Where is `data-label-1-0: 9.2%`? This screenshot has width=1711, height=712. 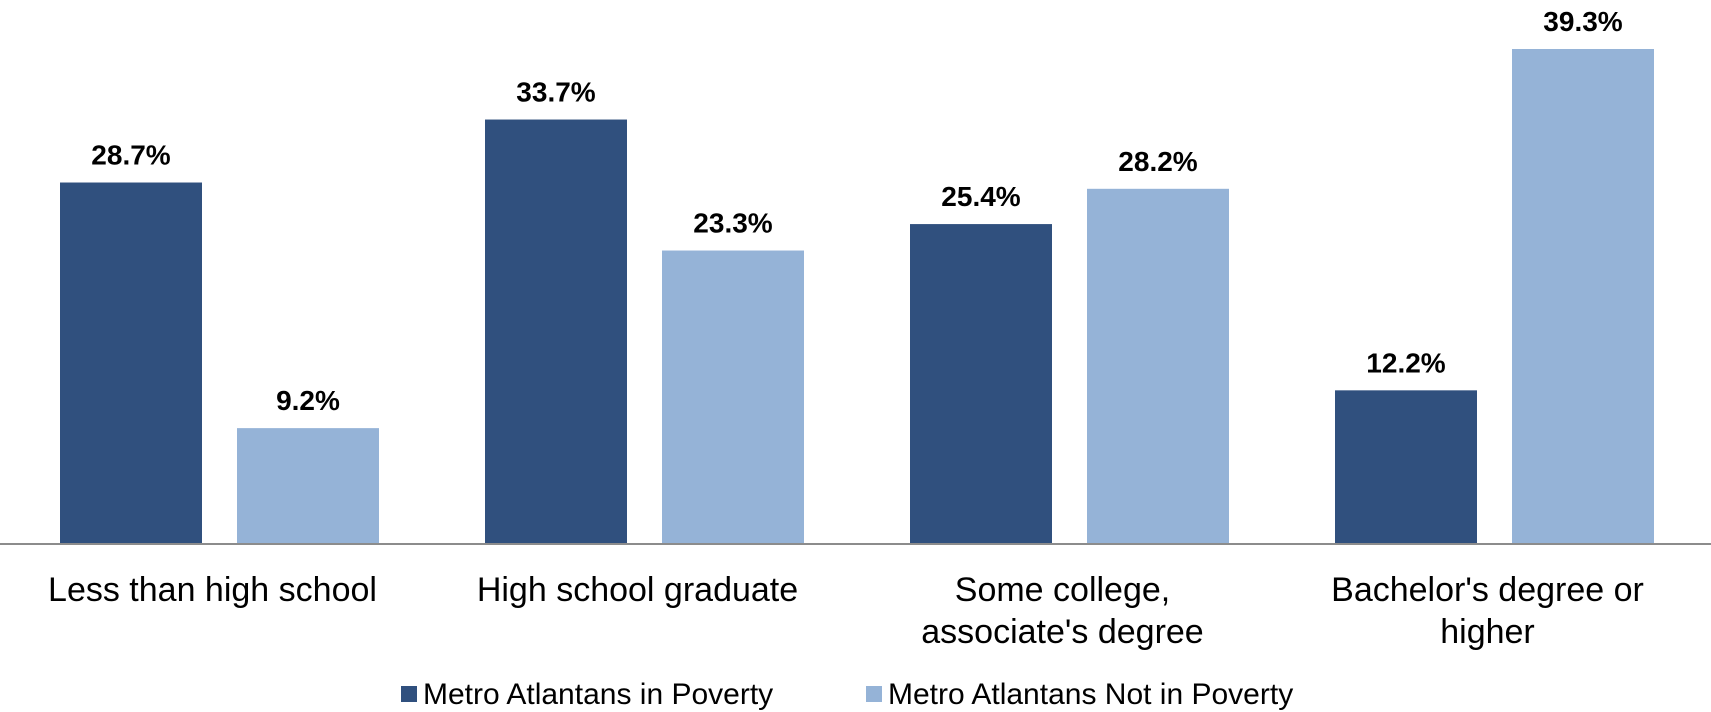 data-label-1-0: 9.2% is located at coordinates (308, 400).